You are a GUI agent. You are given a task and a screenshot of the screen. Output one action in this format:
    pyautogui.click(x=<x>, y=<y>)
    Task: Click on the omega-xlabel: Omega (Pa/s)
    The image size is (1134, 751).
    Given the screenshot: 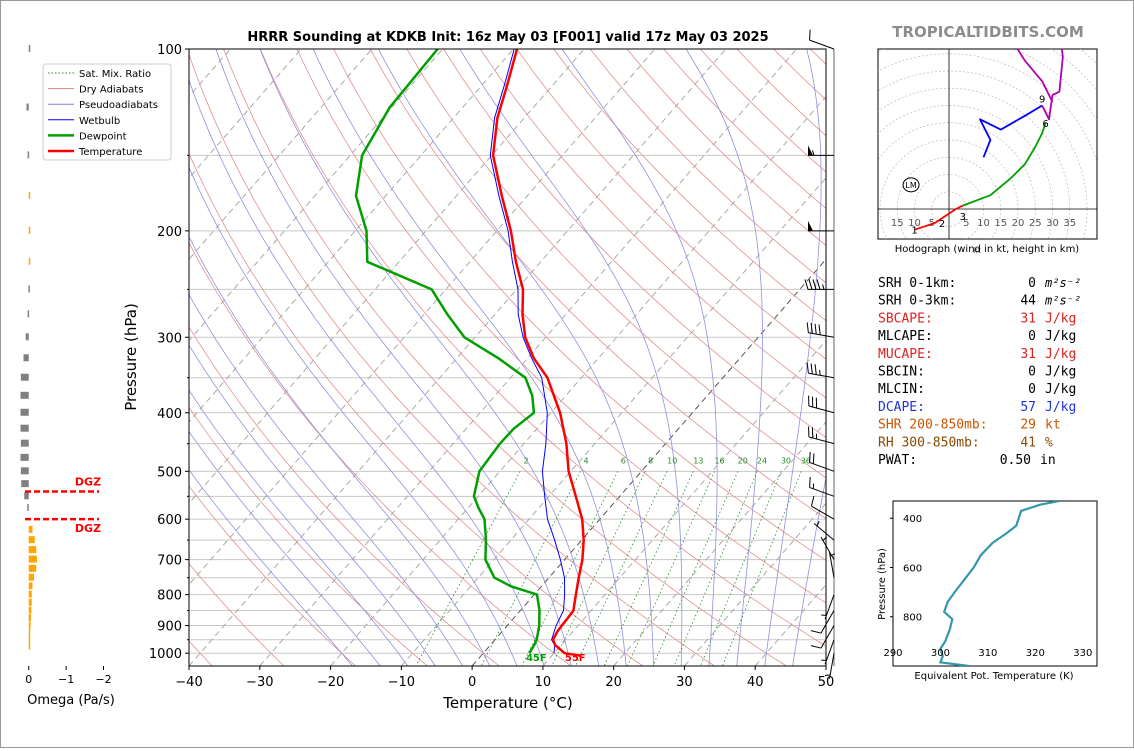 What is the action you would take?
    pyautogui.click(x=71, y=700)
    